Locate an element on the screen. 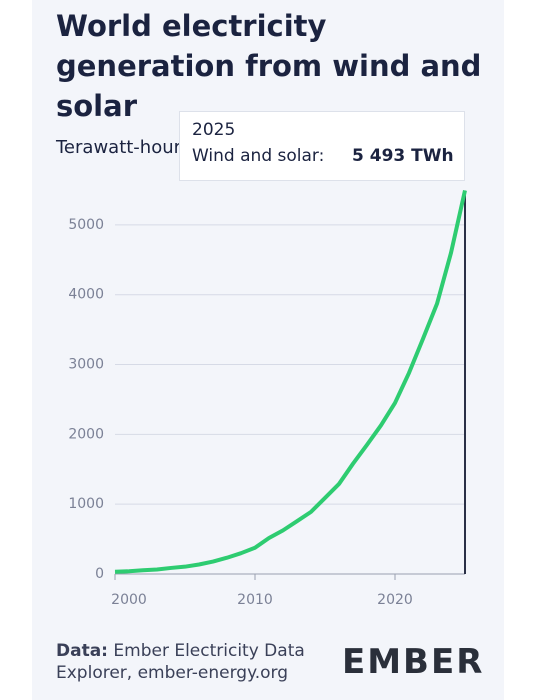 The image size is (535, 700). y-tick-label: 4000 is located at coordinates (86, 295).